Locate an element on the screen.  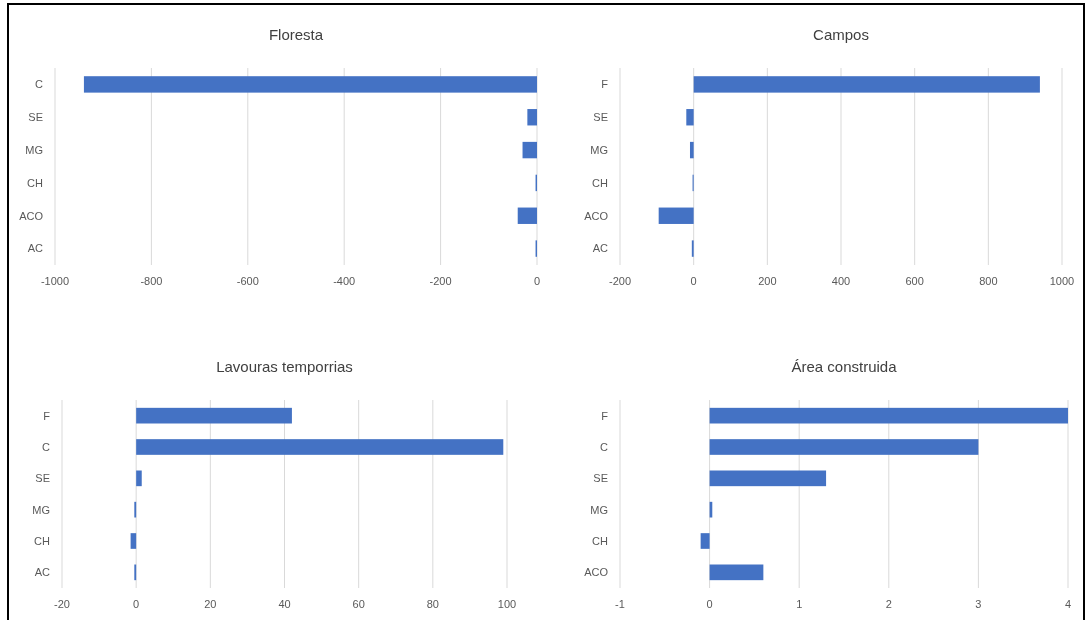
chart-title: Lavouras temporrias is located at coordinates (284, 366).